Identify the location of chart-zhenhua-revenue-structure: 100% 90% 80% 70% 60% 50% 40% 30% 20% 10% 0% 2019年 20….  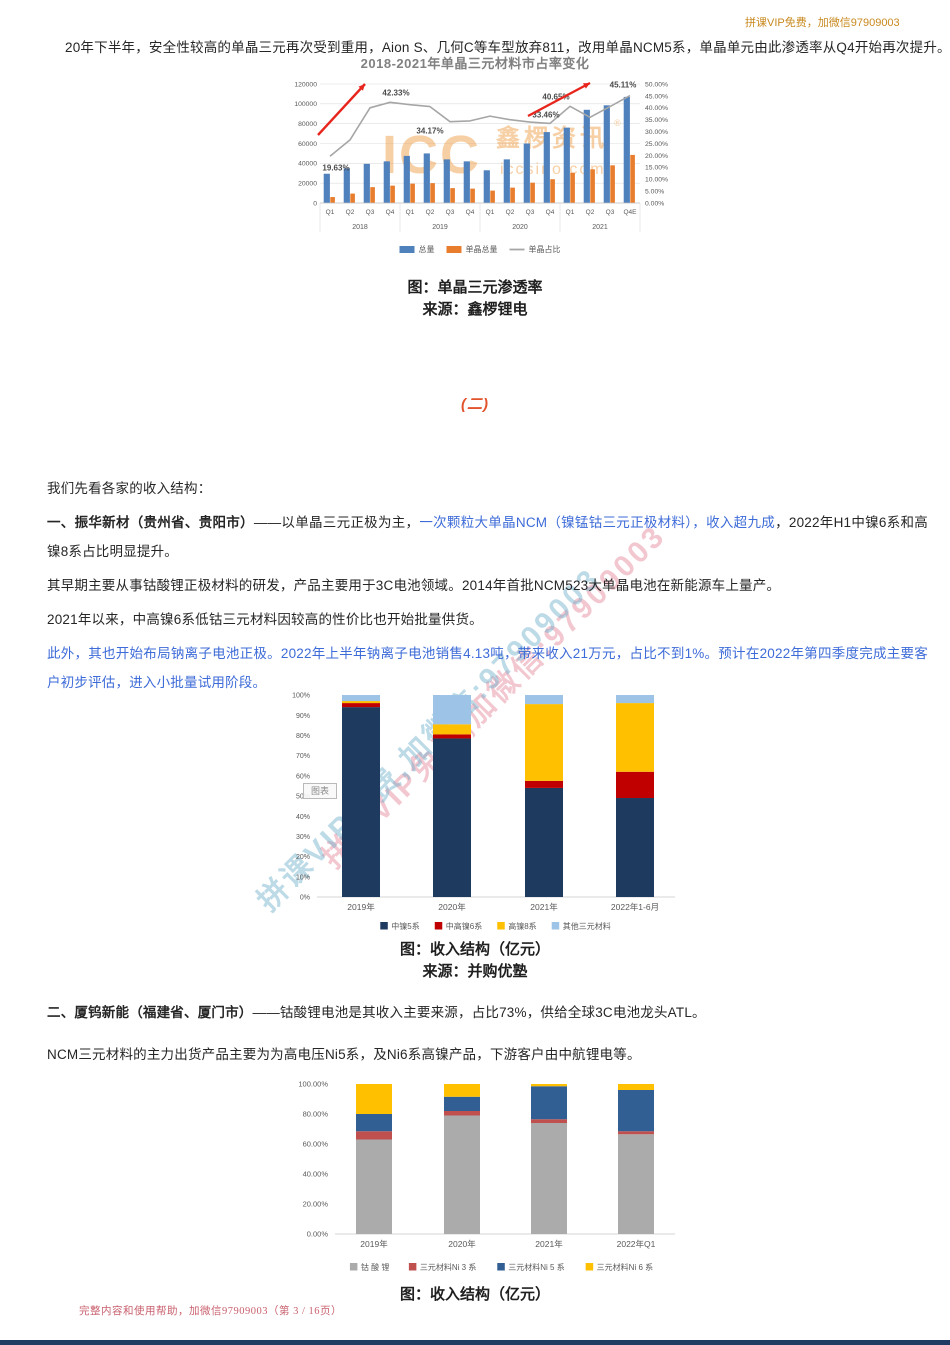
(480, 815).